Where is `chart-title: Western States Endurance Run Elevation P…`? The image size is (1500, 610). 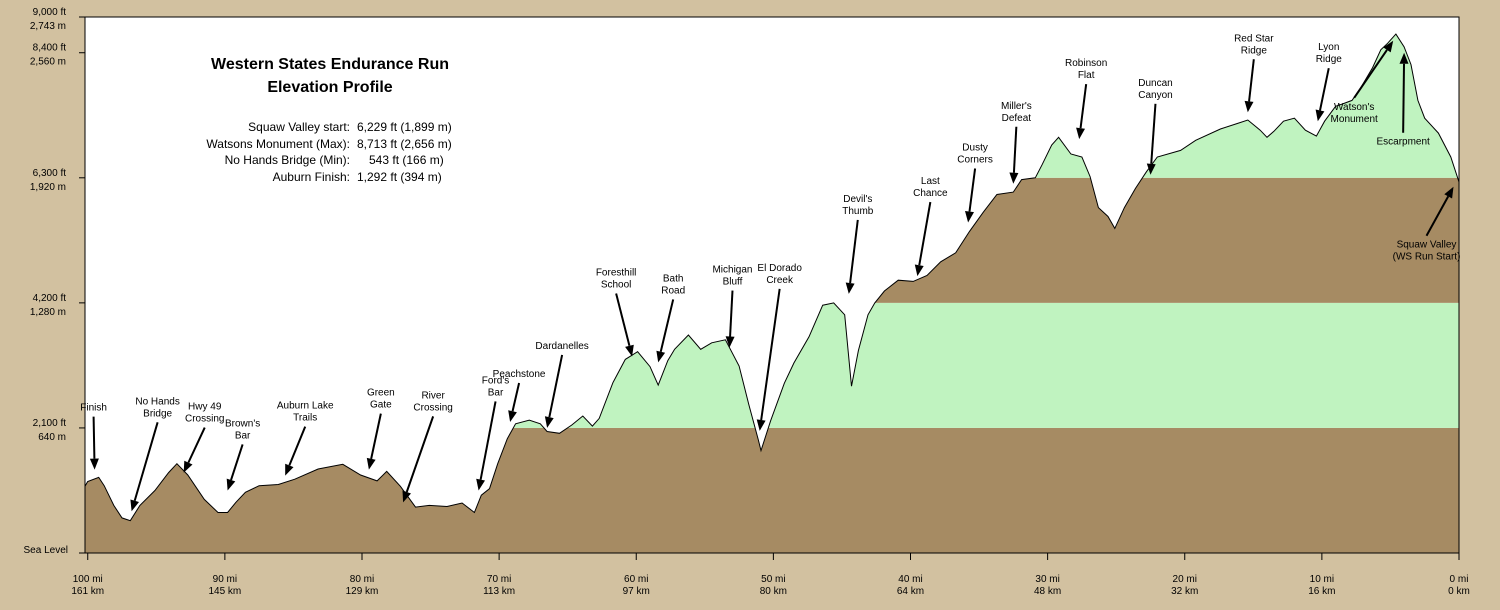
chart-title: Western States Endurance Run Elevation P… is located at coordinates (330, 76).